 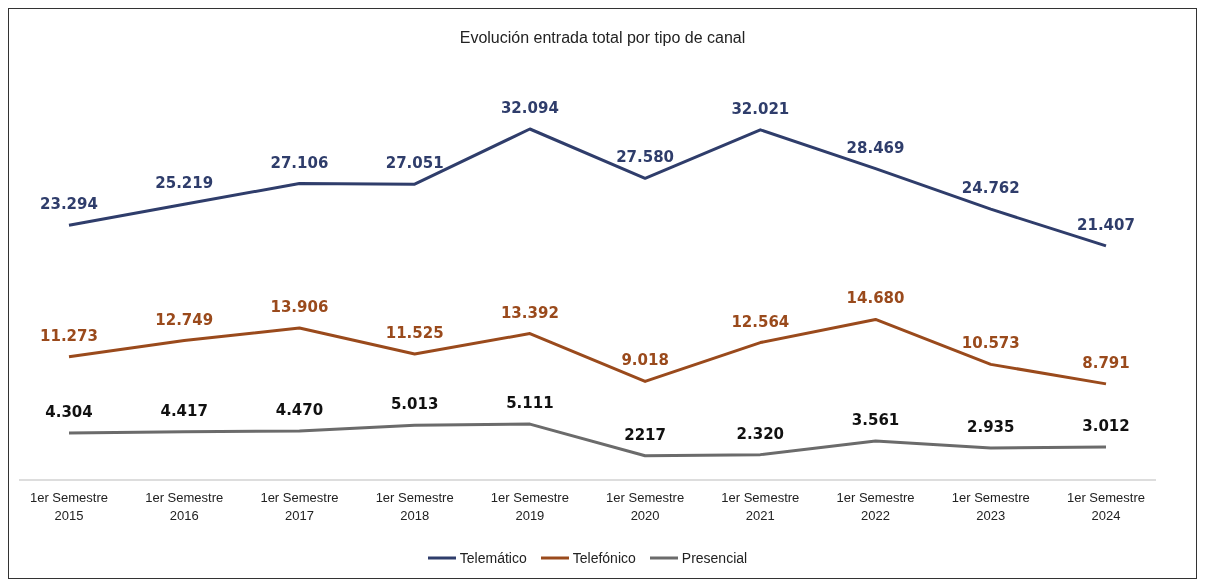 I want to click on data-label: 5.013, so click(x=414, y=404).